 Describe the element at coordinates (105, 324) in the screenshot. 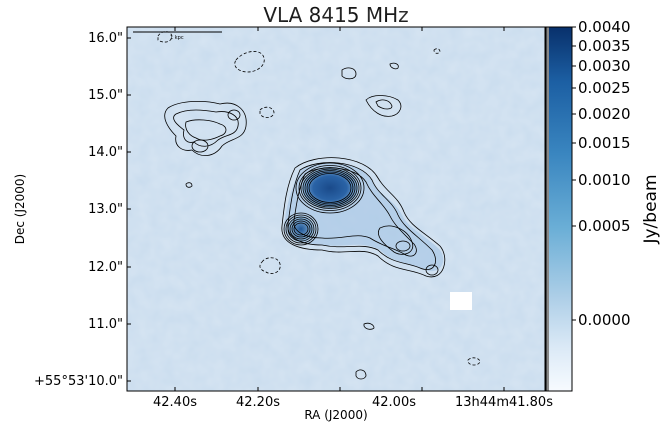

I see `y-tick-label: 11.0"` at that location.